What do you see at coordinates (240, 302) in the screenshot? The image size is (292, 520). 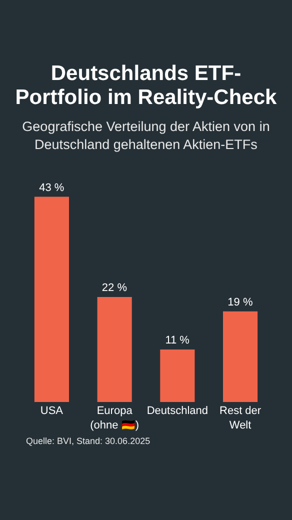 I see `data-label: 19 %` at bounding box center [240, 302].